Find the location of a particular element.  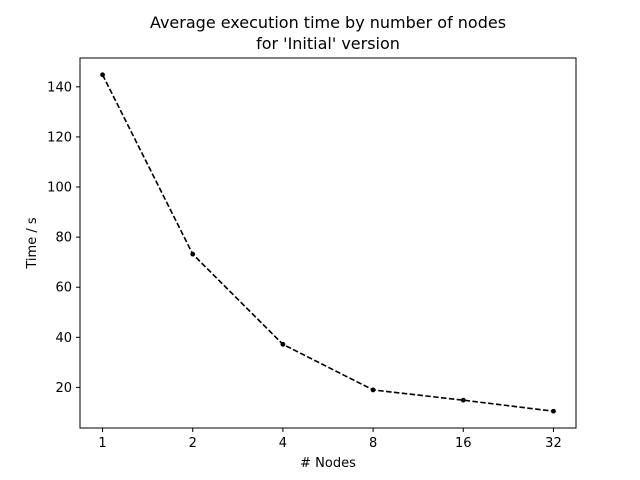

x-tick-label: 4 is located at coordinates (283, 443).